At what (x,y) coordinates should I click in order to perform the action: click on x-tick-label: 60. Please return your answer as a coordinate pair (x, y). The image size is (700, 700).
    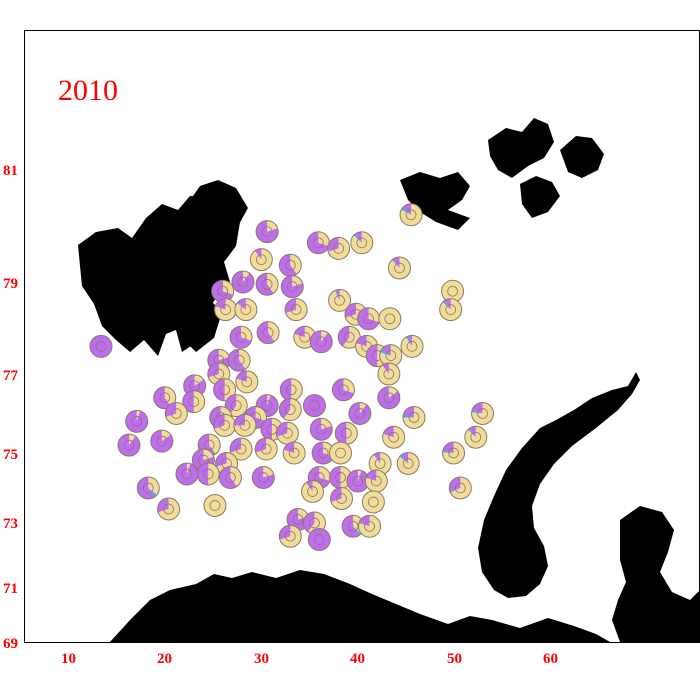
    Looking at the image, I should click on (550, 659).